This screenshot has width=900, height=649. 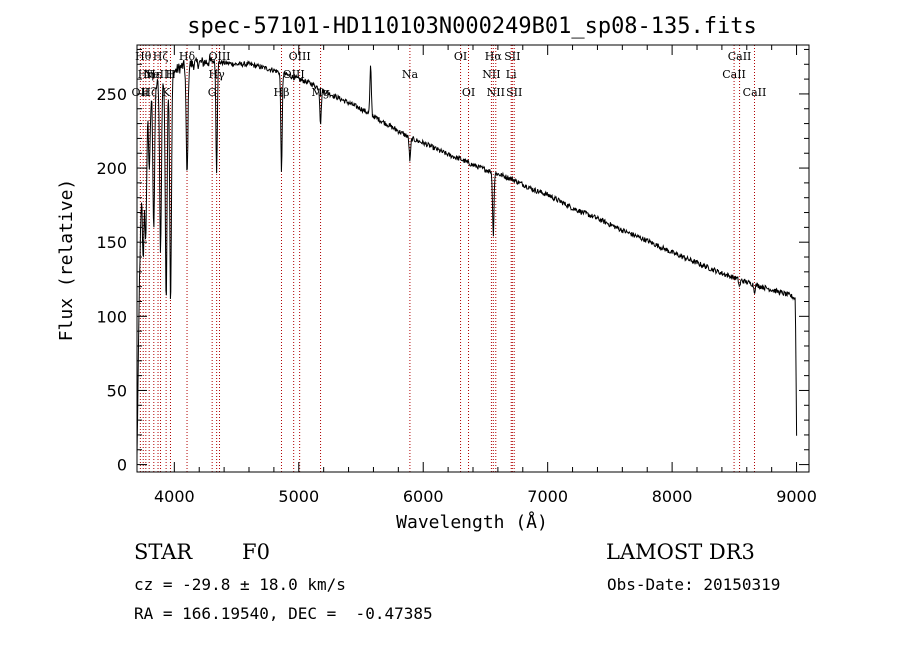 I want to click on reference-line-label: Hδ, so click(x=187, y=56).